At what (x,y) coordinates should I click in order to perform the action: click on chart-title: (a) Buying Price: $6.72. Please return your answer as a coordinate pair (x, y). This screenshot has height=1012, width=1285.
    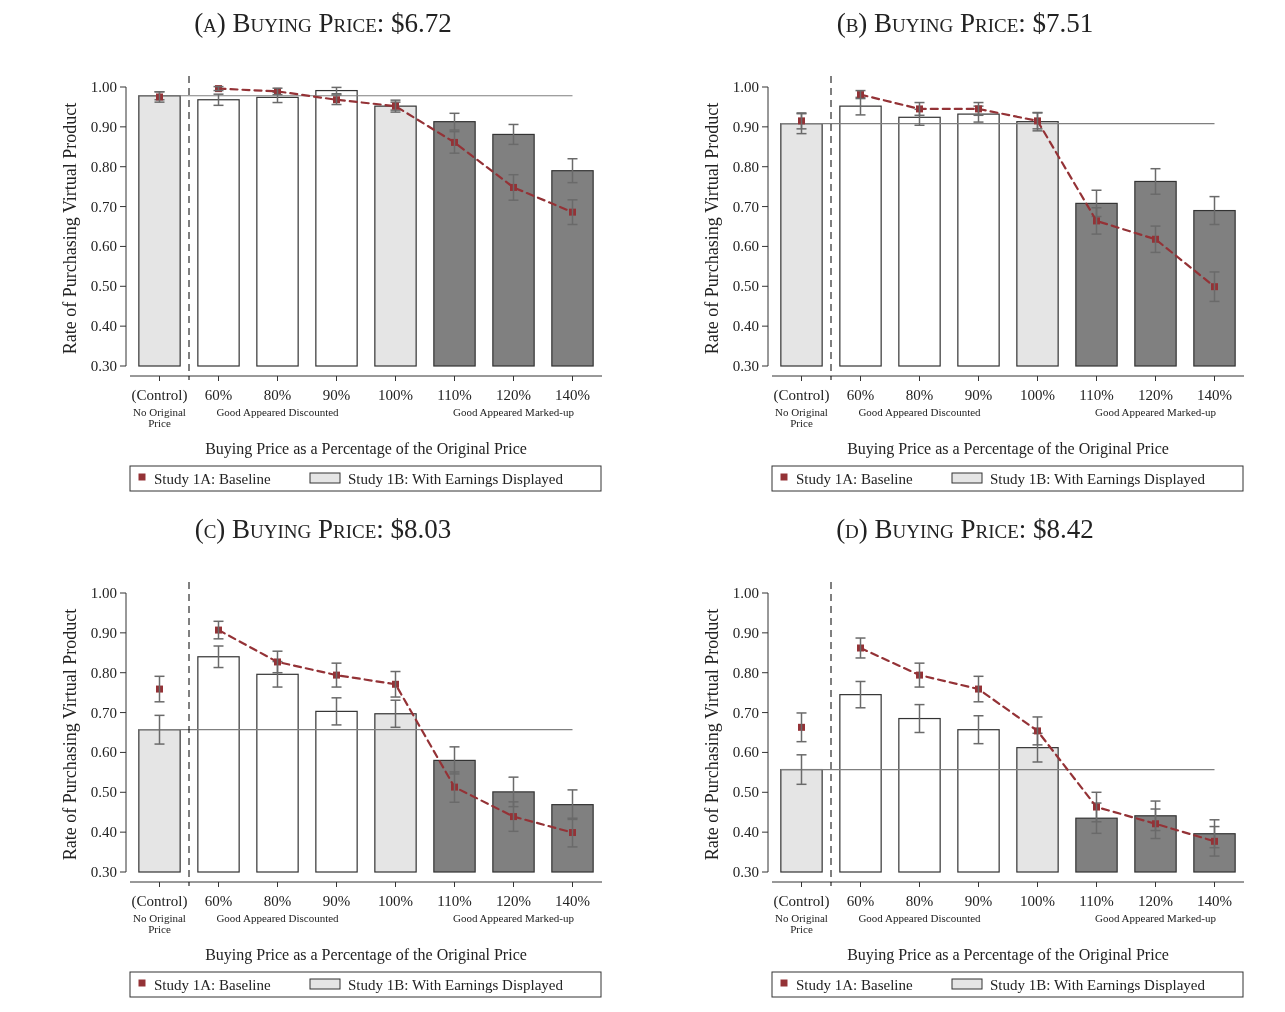
    Looking at the image, I should click on (323, 23).